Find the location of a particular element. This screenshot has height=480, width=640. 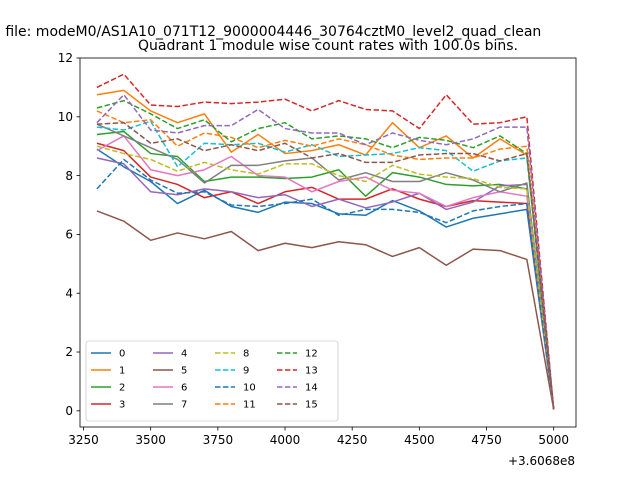

legend-label-14: 14 is located at coordinates (311, 388).